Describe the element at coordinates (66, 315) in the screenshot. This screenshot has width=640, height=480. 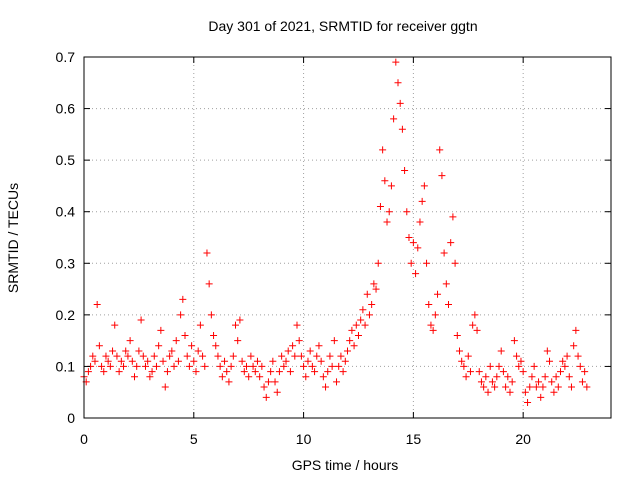
I see `y-tick-label: 0.2` at that location.